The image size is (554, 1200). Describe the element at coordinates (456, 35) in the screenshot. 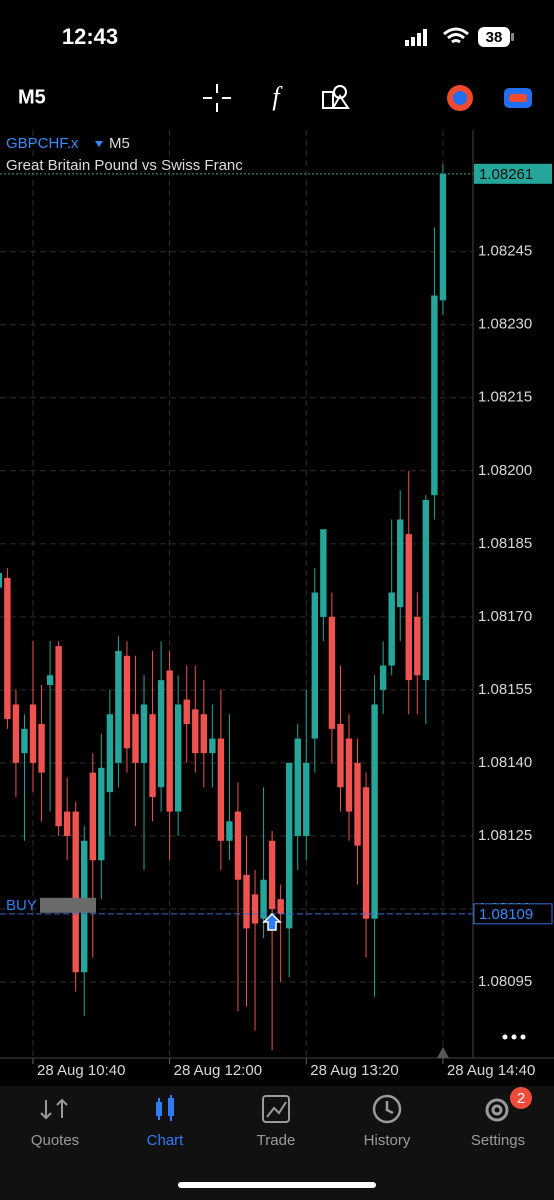

I see `wifi-icon` at that location.